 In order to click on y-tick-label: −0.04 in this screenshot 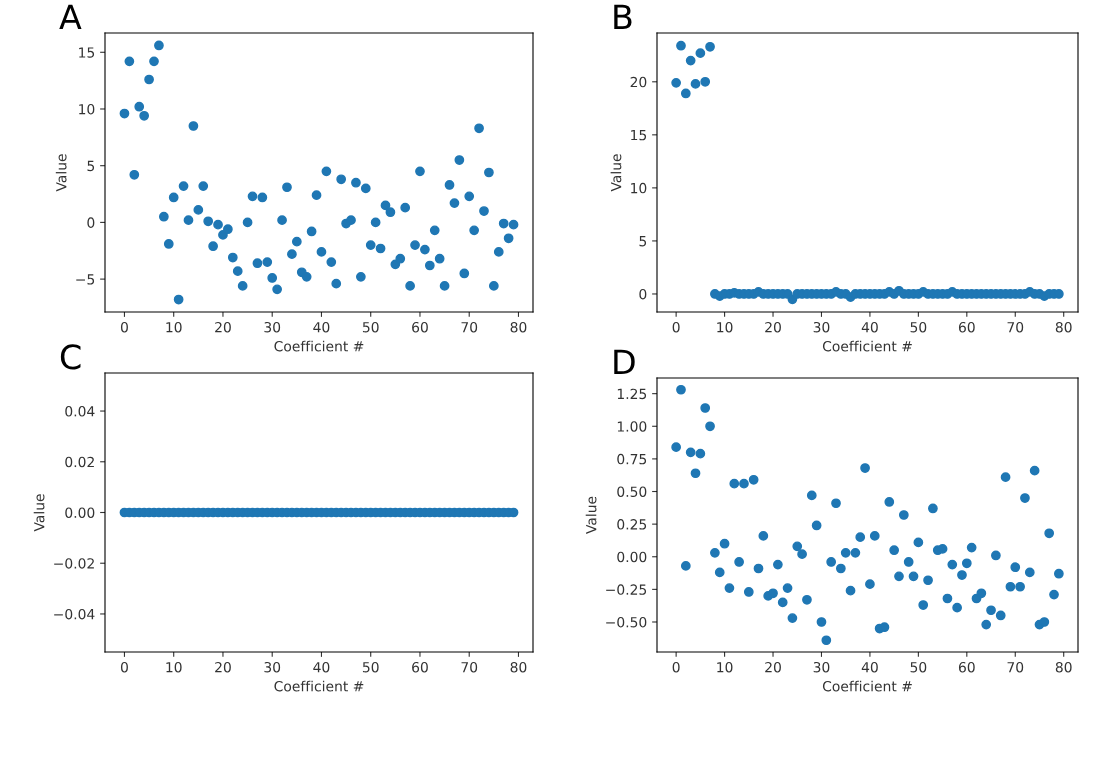, I will do `click(74, 614)`.